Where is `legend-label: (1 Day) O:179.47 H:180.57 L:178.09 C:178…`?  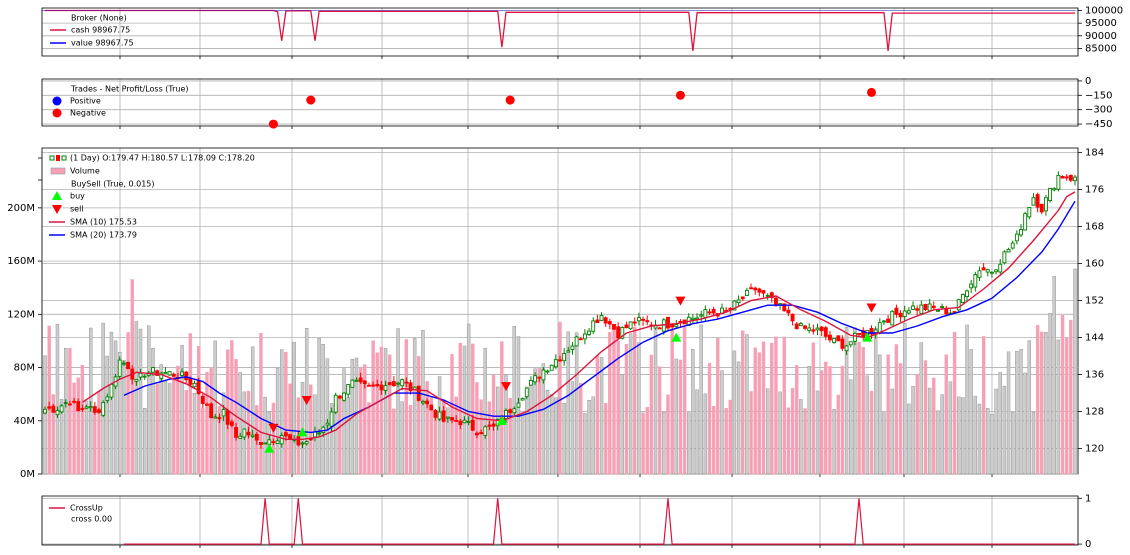
legend-label: (1 Day) O:179.47 H:180.57 L:178.09 C:178… is located at coordinates (162, 158).